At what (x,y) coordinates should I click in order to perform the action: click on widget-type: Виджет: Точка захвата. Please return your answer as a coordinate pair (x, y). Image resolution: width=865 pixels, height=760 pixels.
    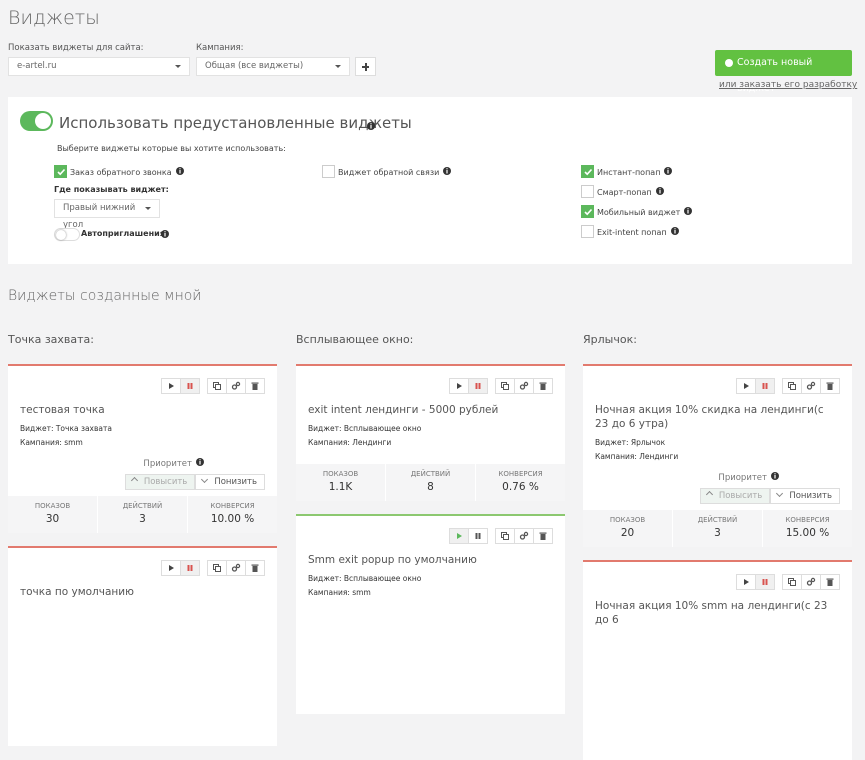
    Looking at the image, I should click on (66, 428).